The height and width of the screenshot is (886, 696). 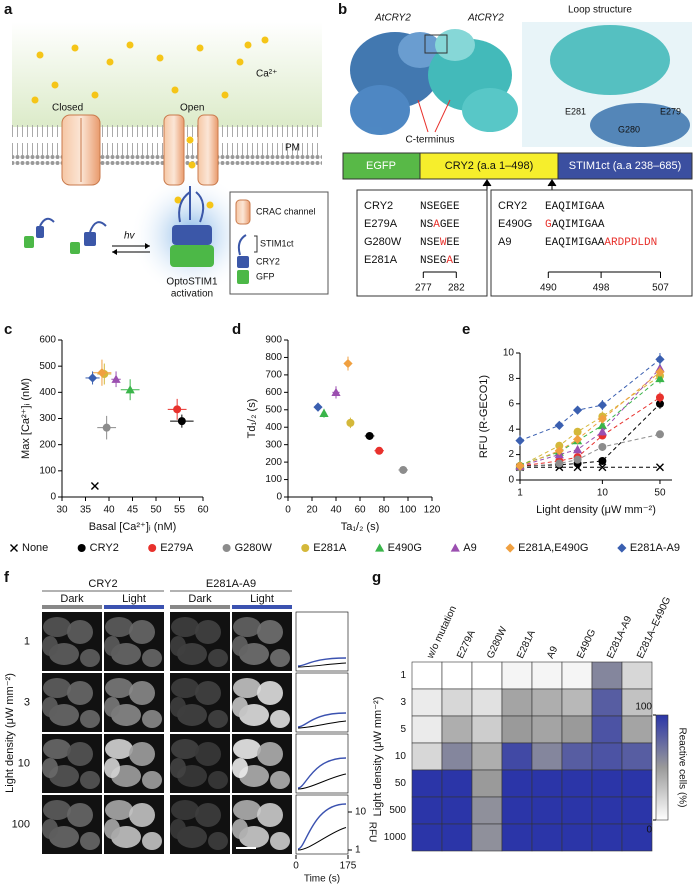 I want to click on variant-name: E279A, so click(x=381, y=224).